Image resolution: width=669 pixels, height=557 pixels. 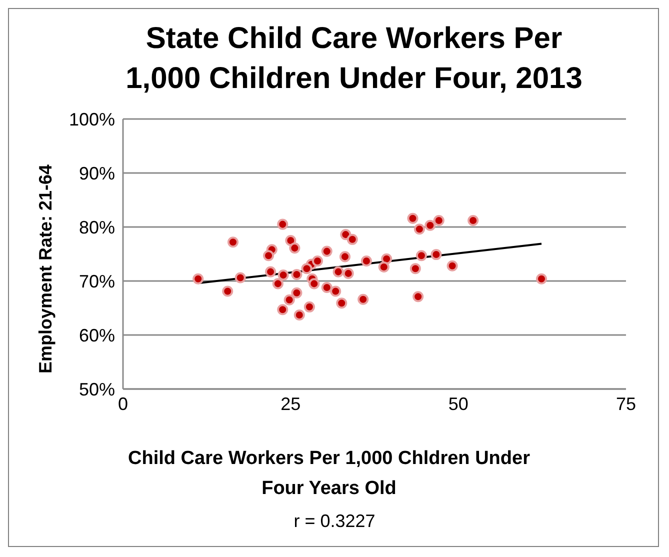 I want to click on y-tick-label: 80%, so click(x=96, y=227).